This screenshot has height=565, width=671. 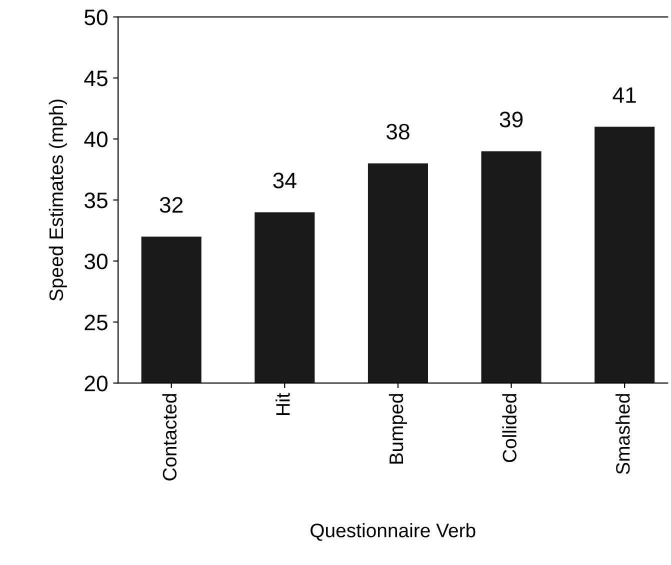 What do you see at coordinates (284, 180) in the screenshot?
I see `data-label: 34` at bounding box center [284, 180].